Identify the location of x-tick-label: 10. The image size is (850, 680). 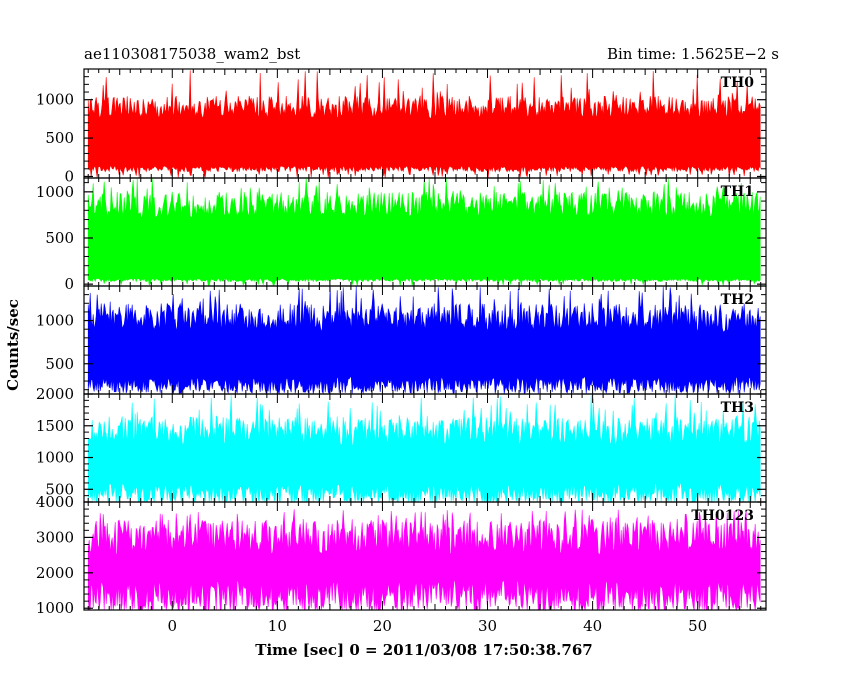
(277, 626).